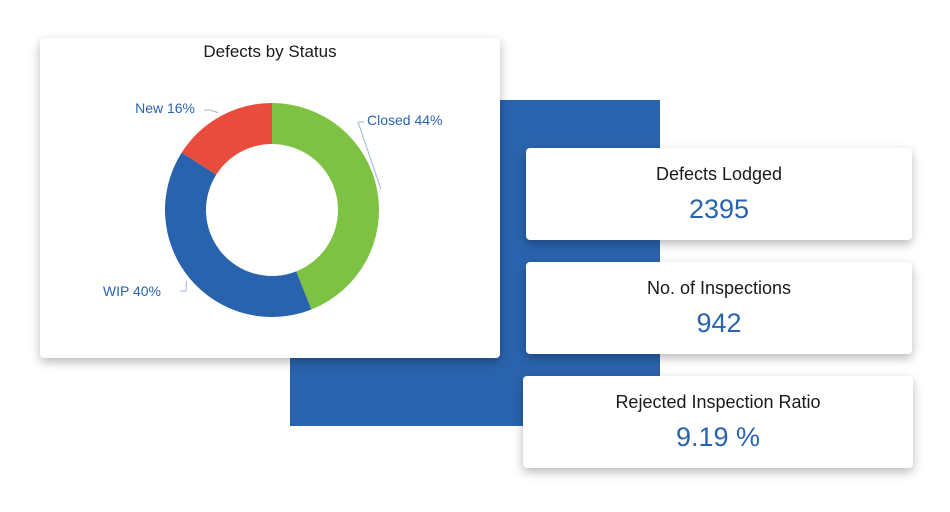 The image size is (950, 512). What do you see at coordinates (718, 402) in the screenshot?
I see `kpi-title: Rejected Inspection Ratio` at bounding box center [718, 402].